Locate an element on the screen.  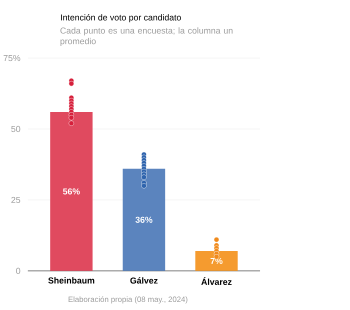
data-label: 56% is located at coordinates (71, 191).